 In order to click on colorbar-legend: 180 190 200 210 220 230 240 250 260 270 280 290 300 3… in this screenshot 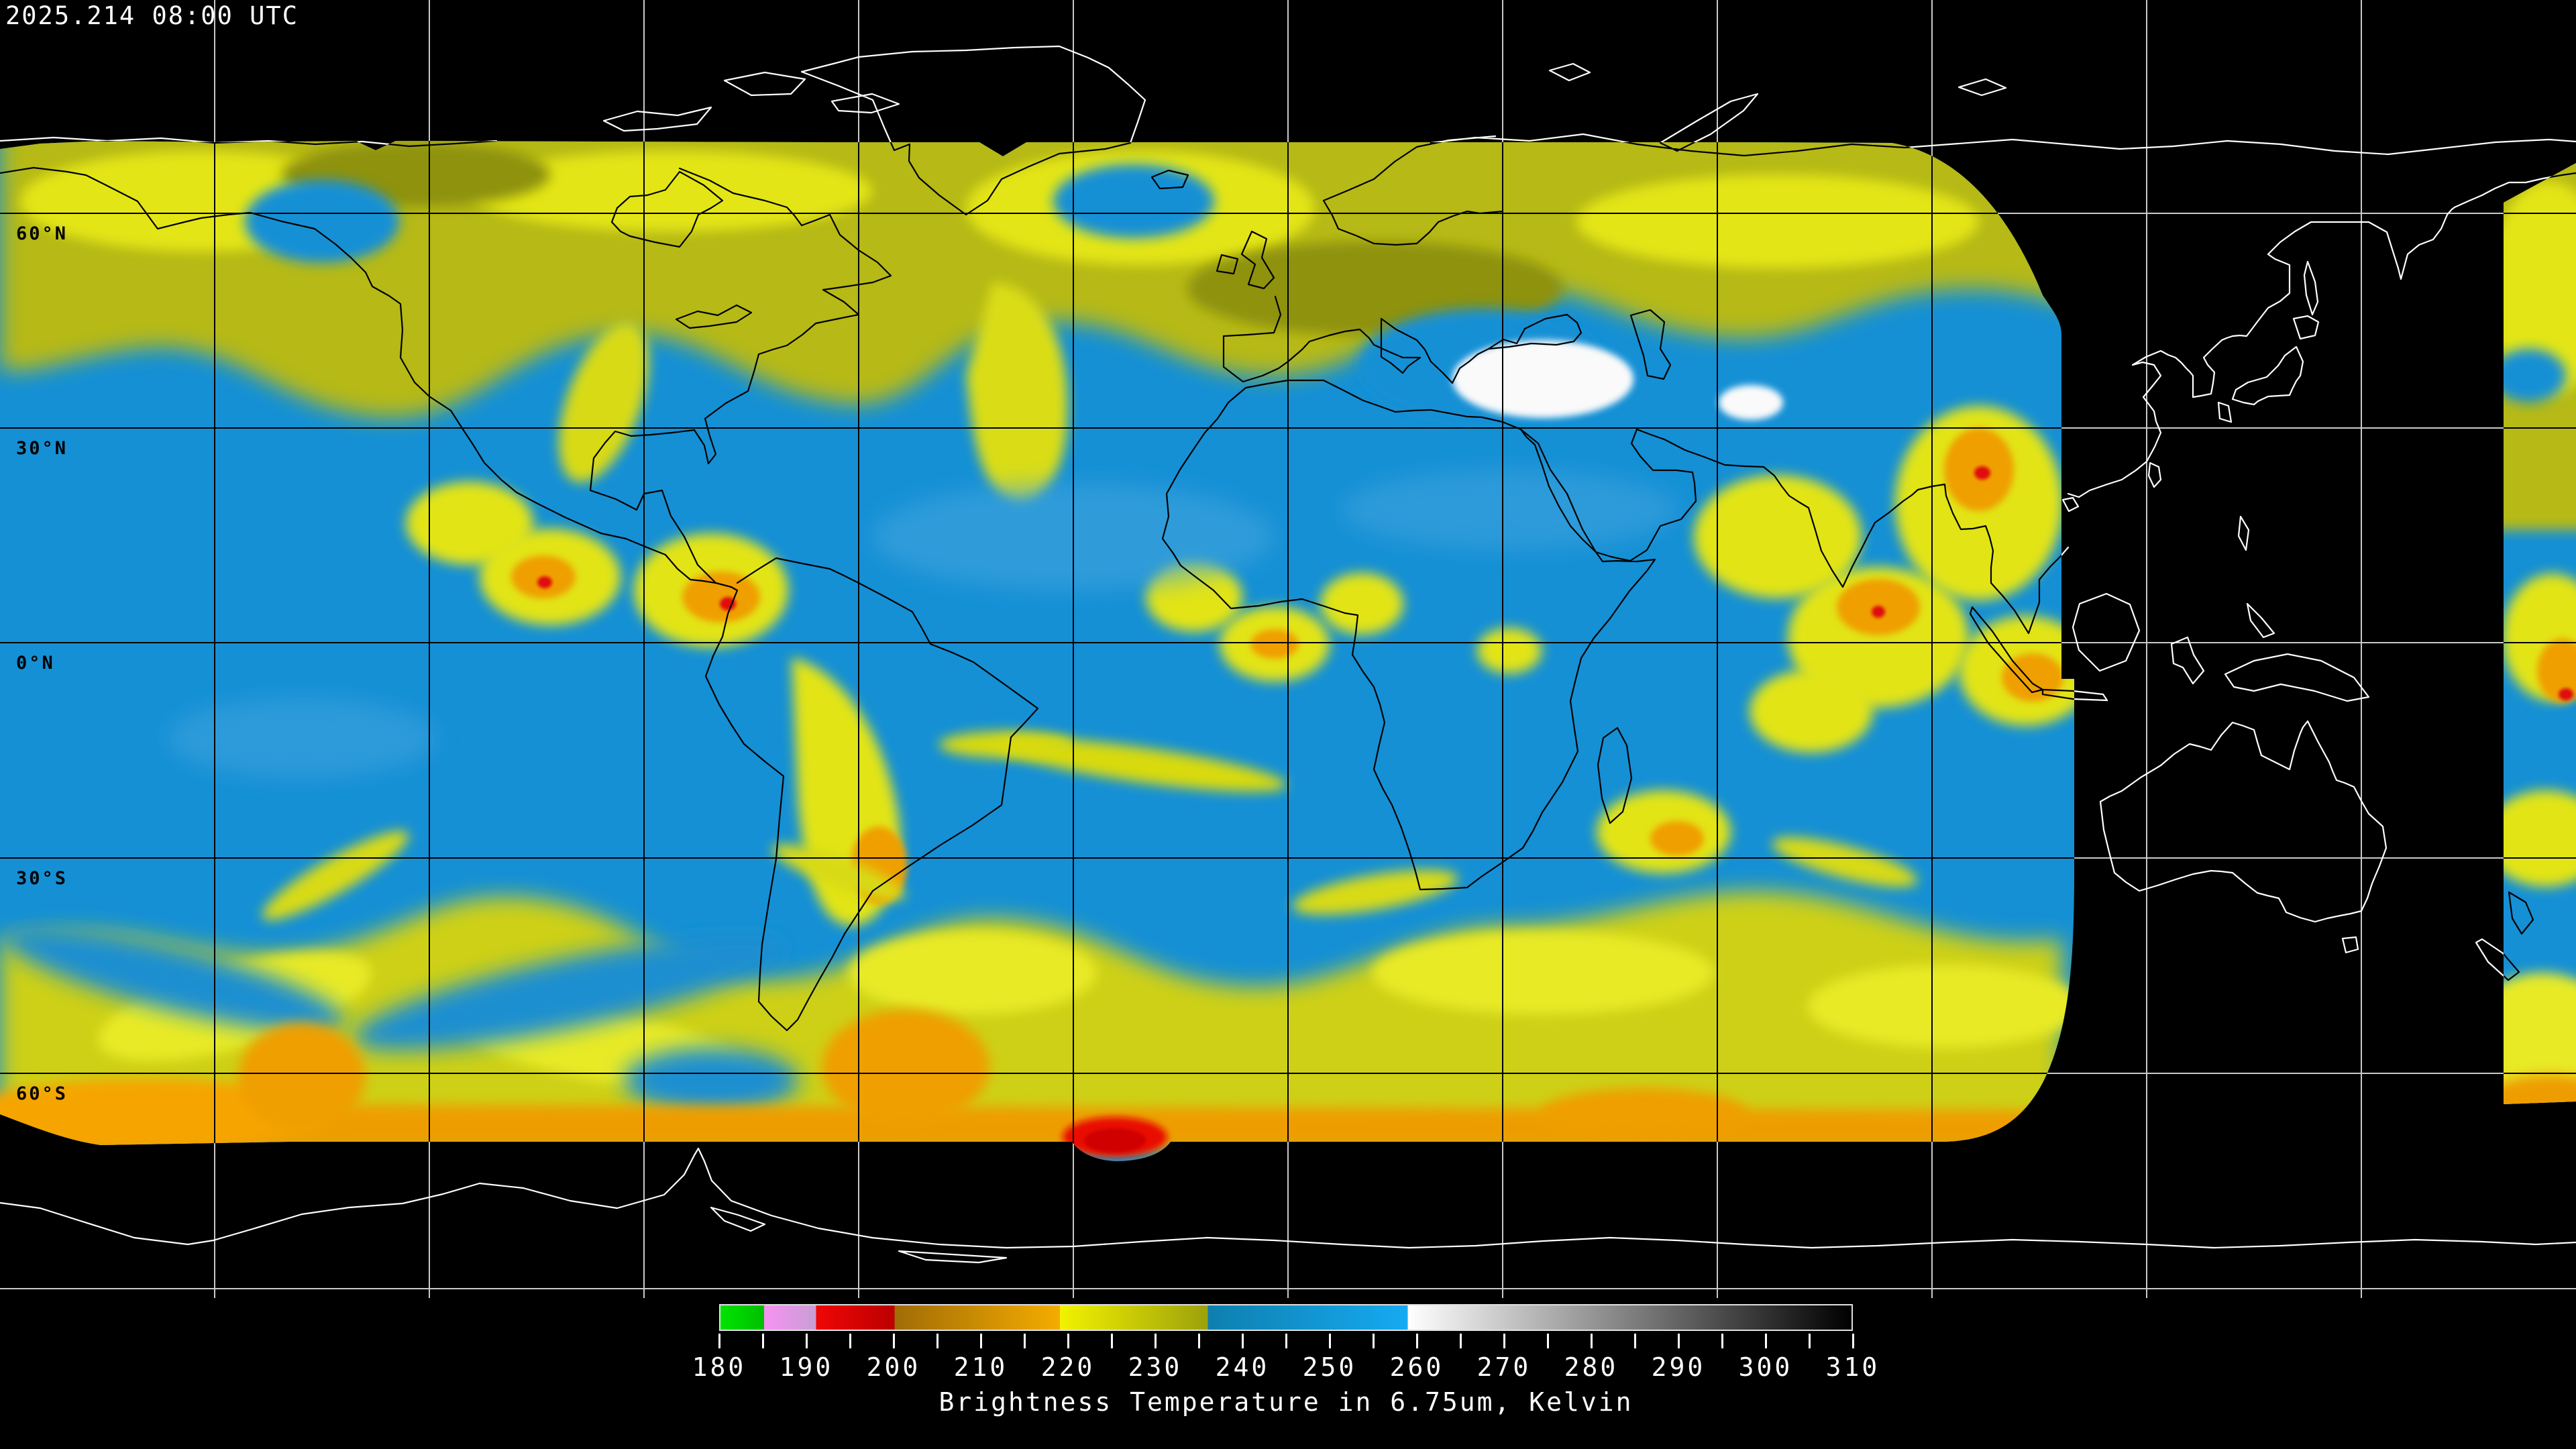, I will do `click(1284, 1371)`.